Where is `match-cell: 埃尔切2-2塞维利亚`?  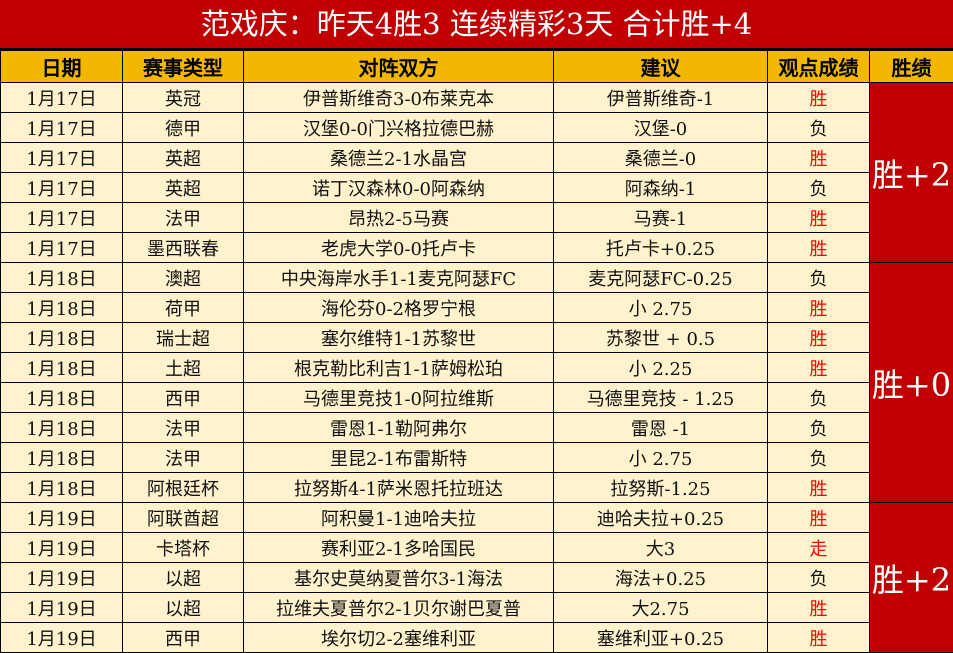
match-cell: 埃尔切2-2塞维利亚 is located at coordinates (399, 638).